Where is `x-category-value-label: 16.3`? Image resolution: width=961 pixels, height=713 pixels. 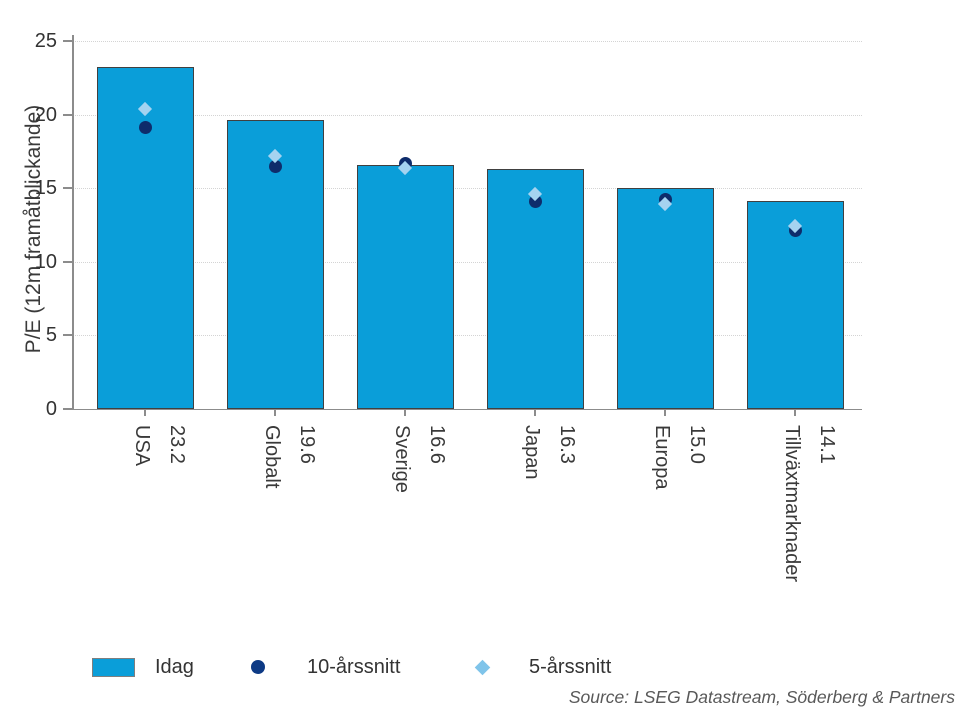
x-category-value-label: 16.3 is located at coordinates (567, 444).